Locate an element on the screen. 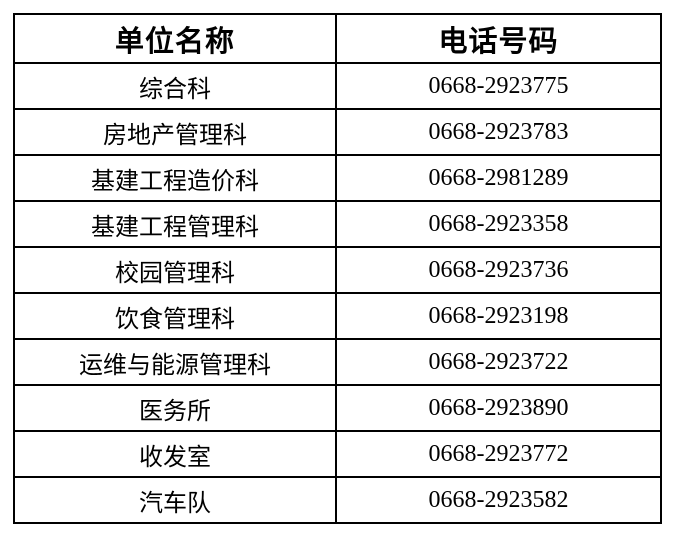 This screenshot has height=554, width=674. table-row: 饮食管理科 0668-2923198 is located at coordinates (337, 316).